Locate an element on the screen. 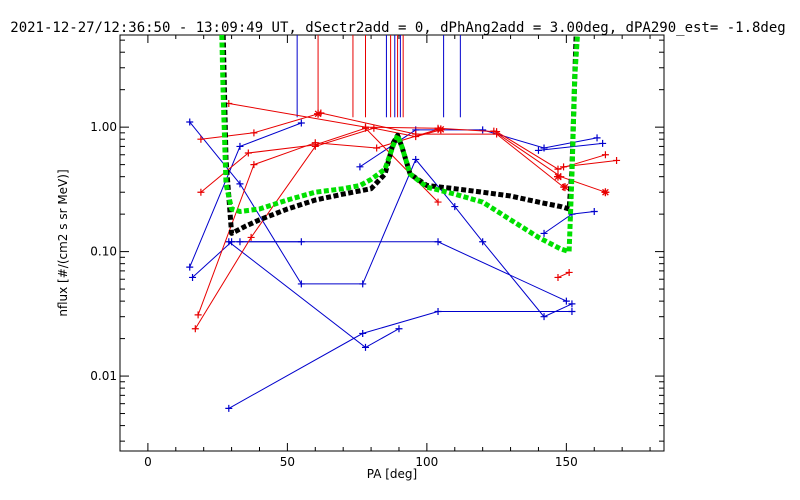 The height and width of the screenshot is (500, 800). y-tick-label: 0.10 is located at coordinates (103, 252).